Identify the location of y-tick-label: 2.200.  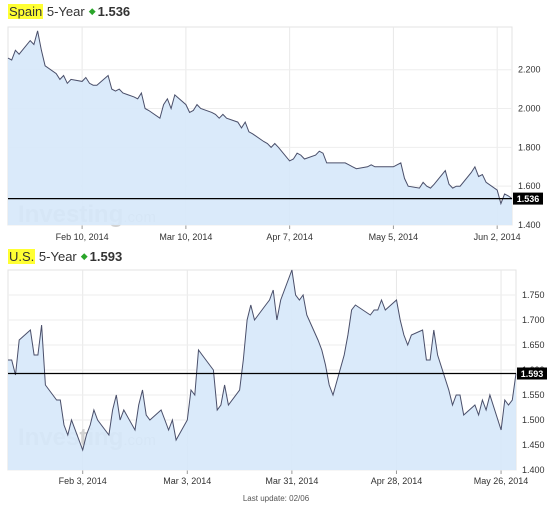
(529, 70).